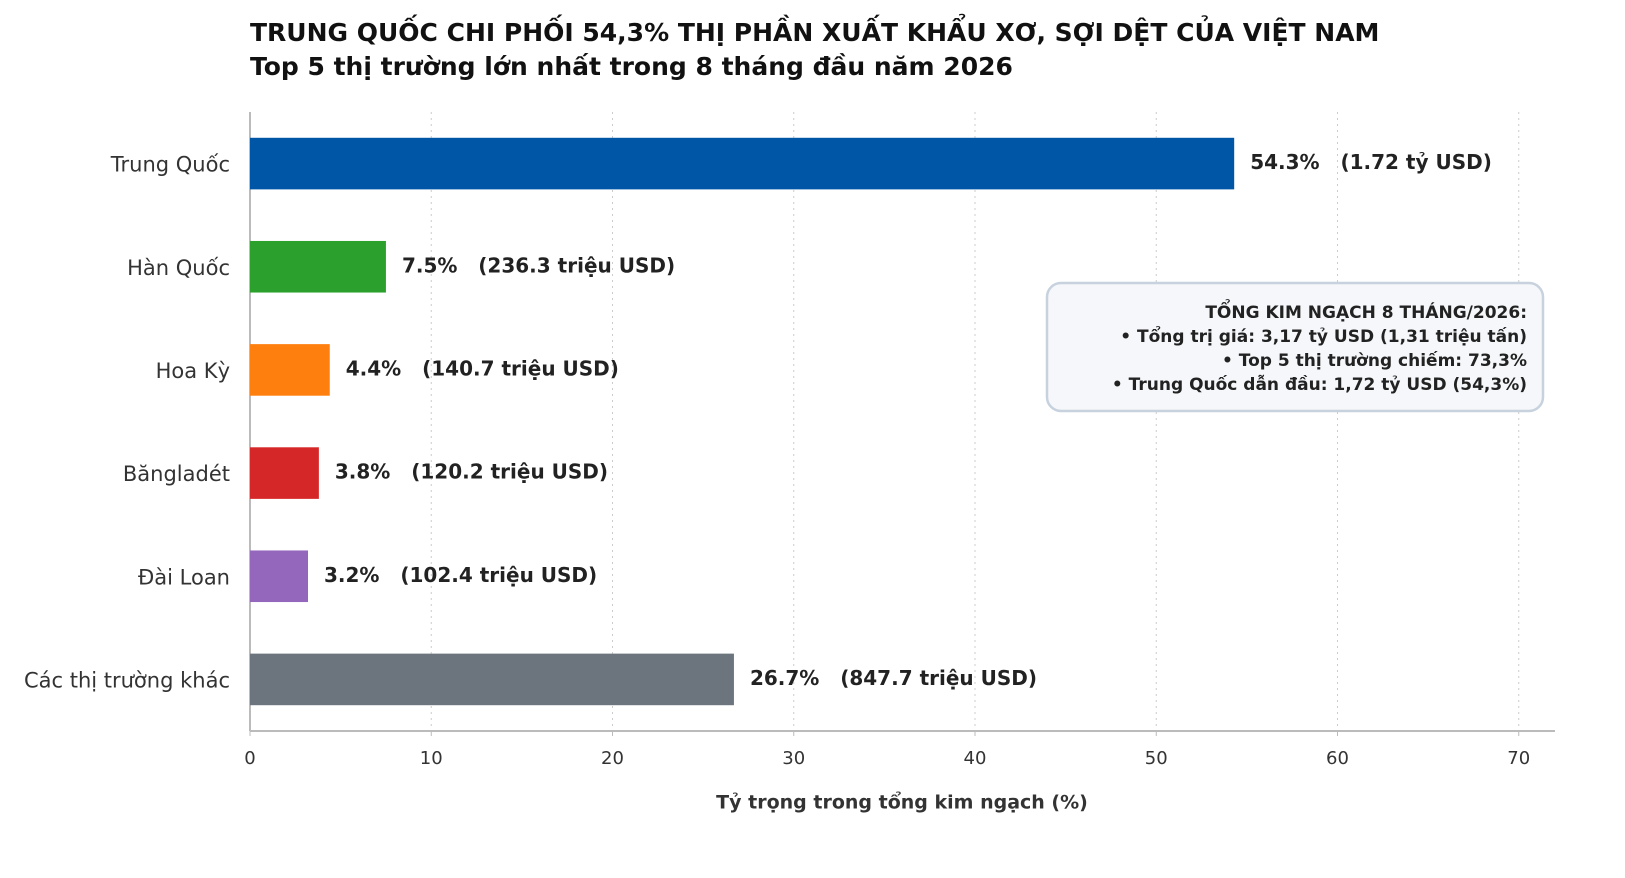 The width and height of the screenshot is (1625, 878). What do you see at coordinates (975, 758) in the screenshot?
I see `x-tick-label: 40` at bounding box center [975, 758].